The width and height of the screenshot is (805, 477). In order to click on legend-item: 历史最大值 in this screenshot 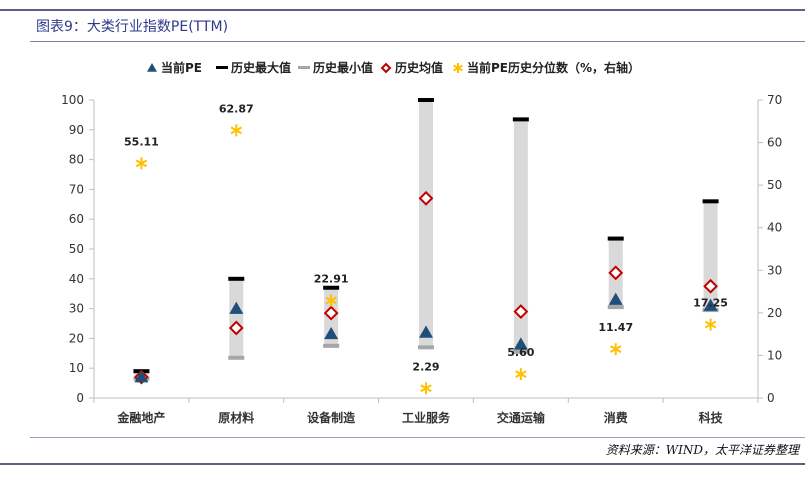, I will do `click(253, 67)`.